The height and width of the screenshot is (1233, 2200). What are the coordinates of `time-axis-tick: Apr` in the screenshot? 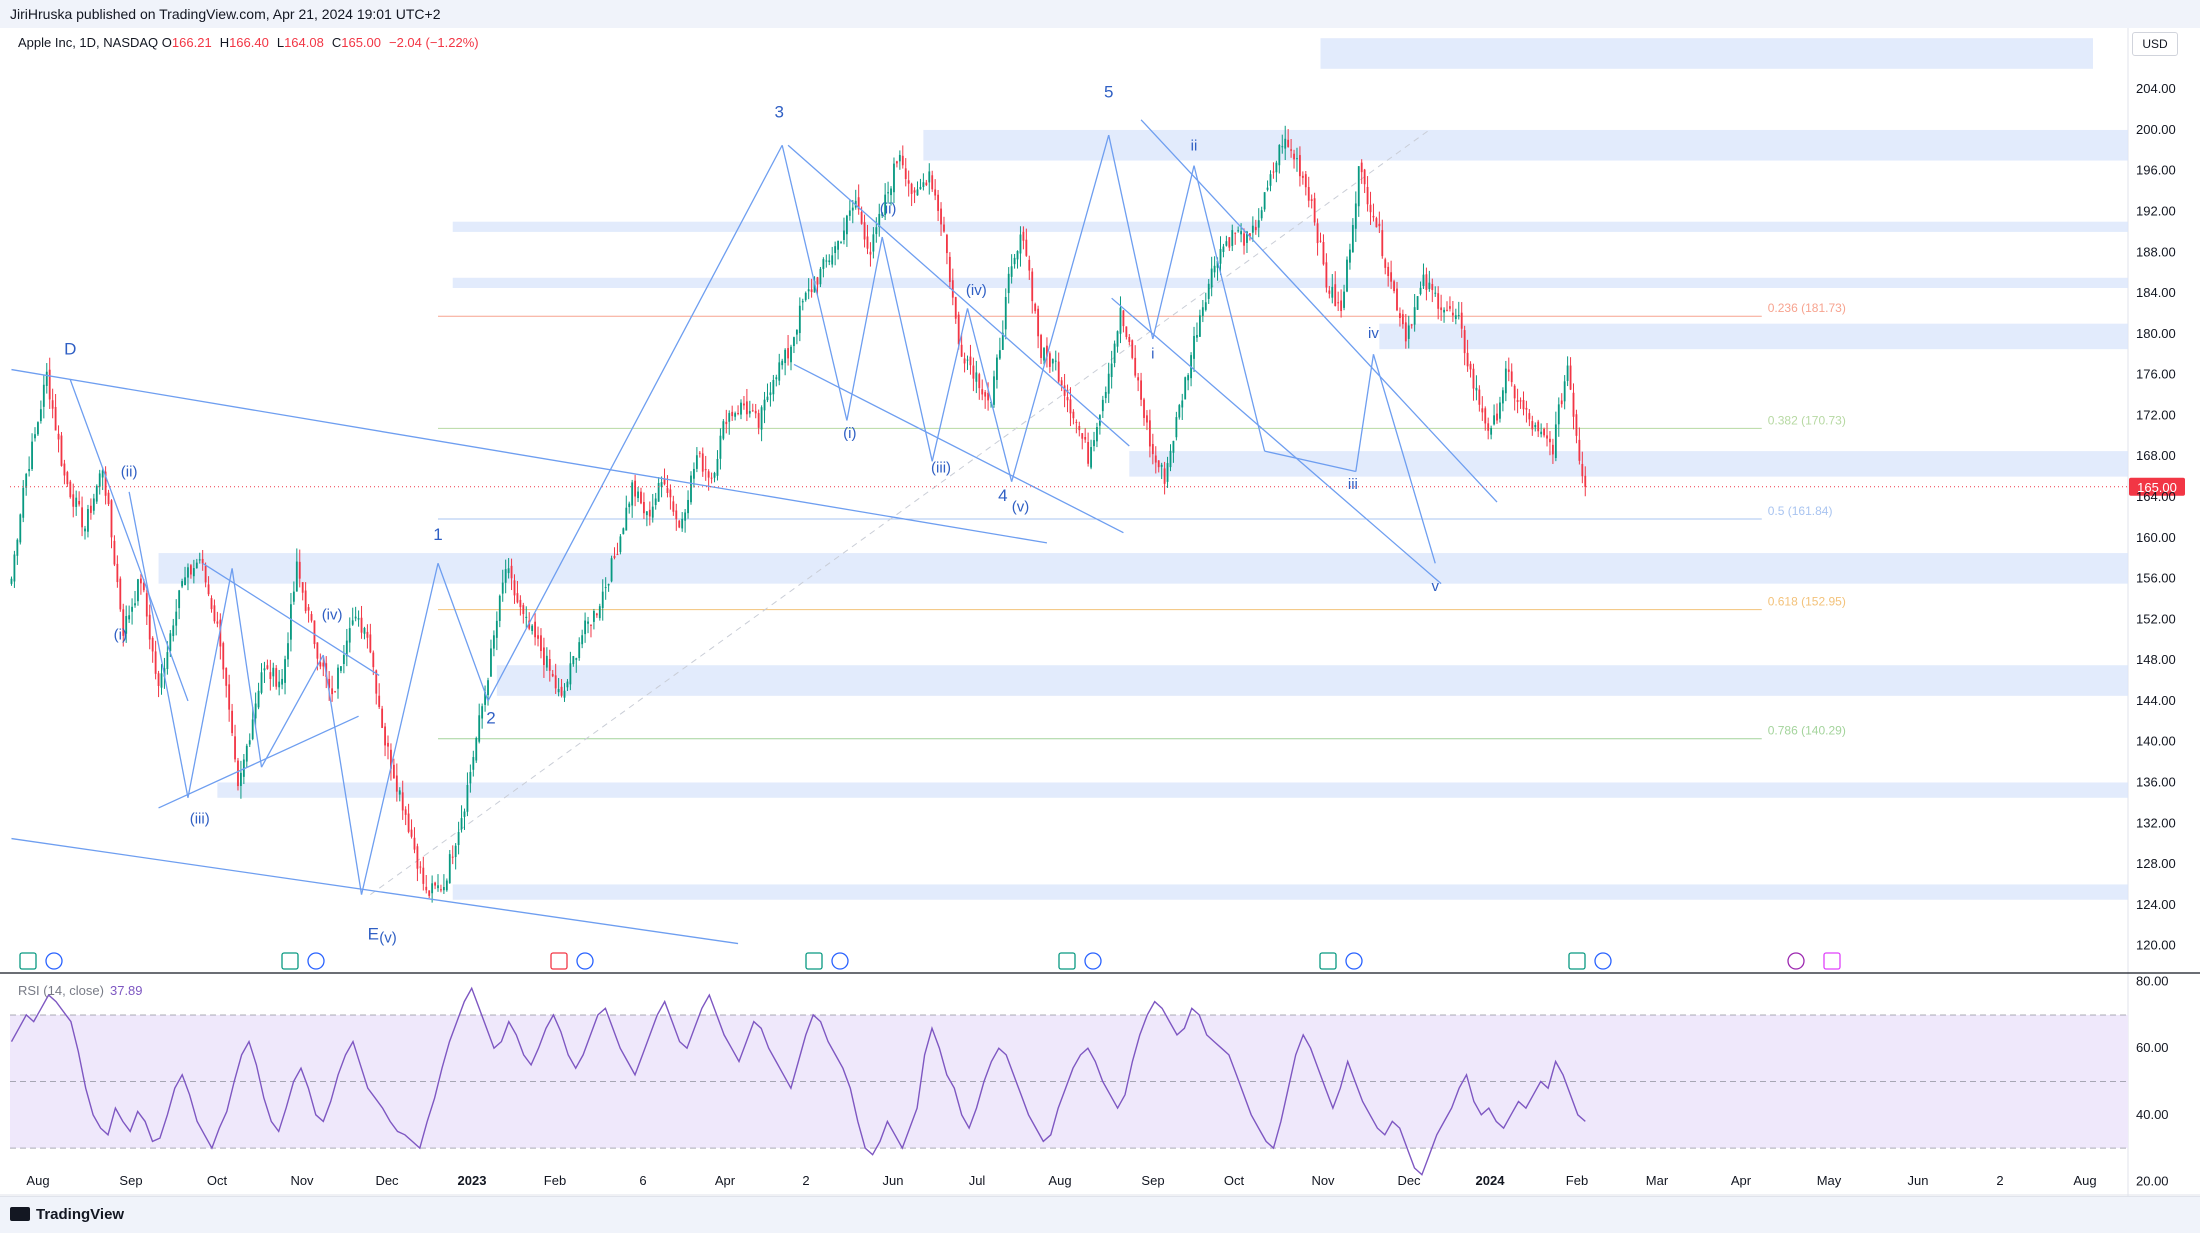 It's located at (725, 1180).